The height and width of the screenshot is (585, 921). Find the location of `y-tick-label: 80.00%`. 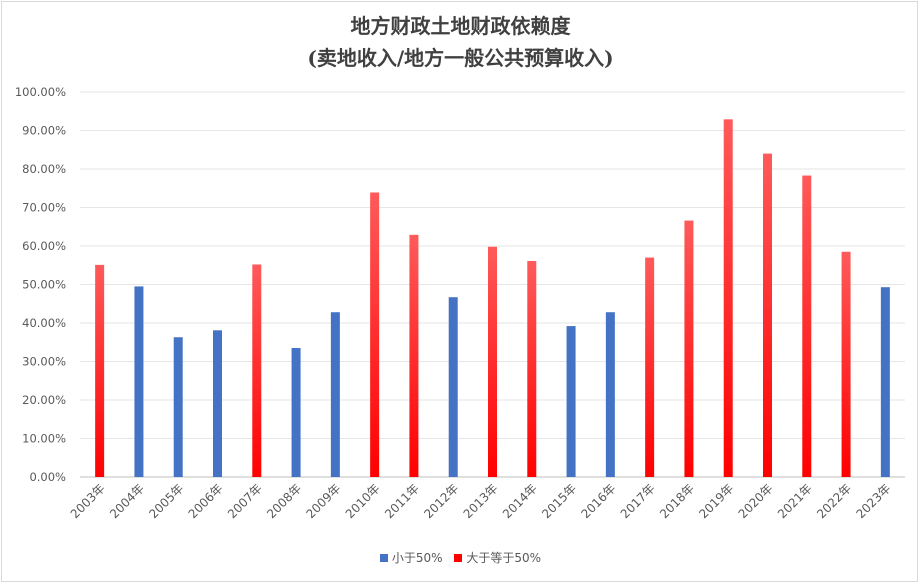

y-tick-label: 80.00% is located at coordinates (44, 169).